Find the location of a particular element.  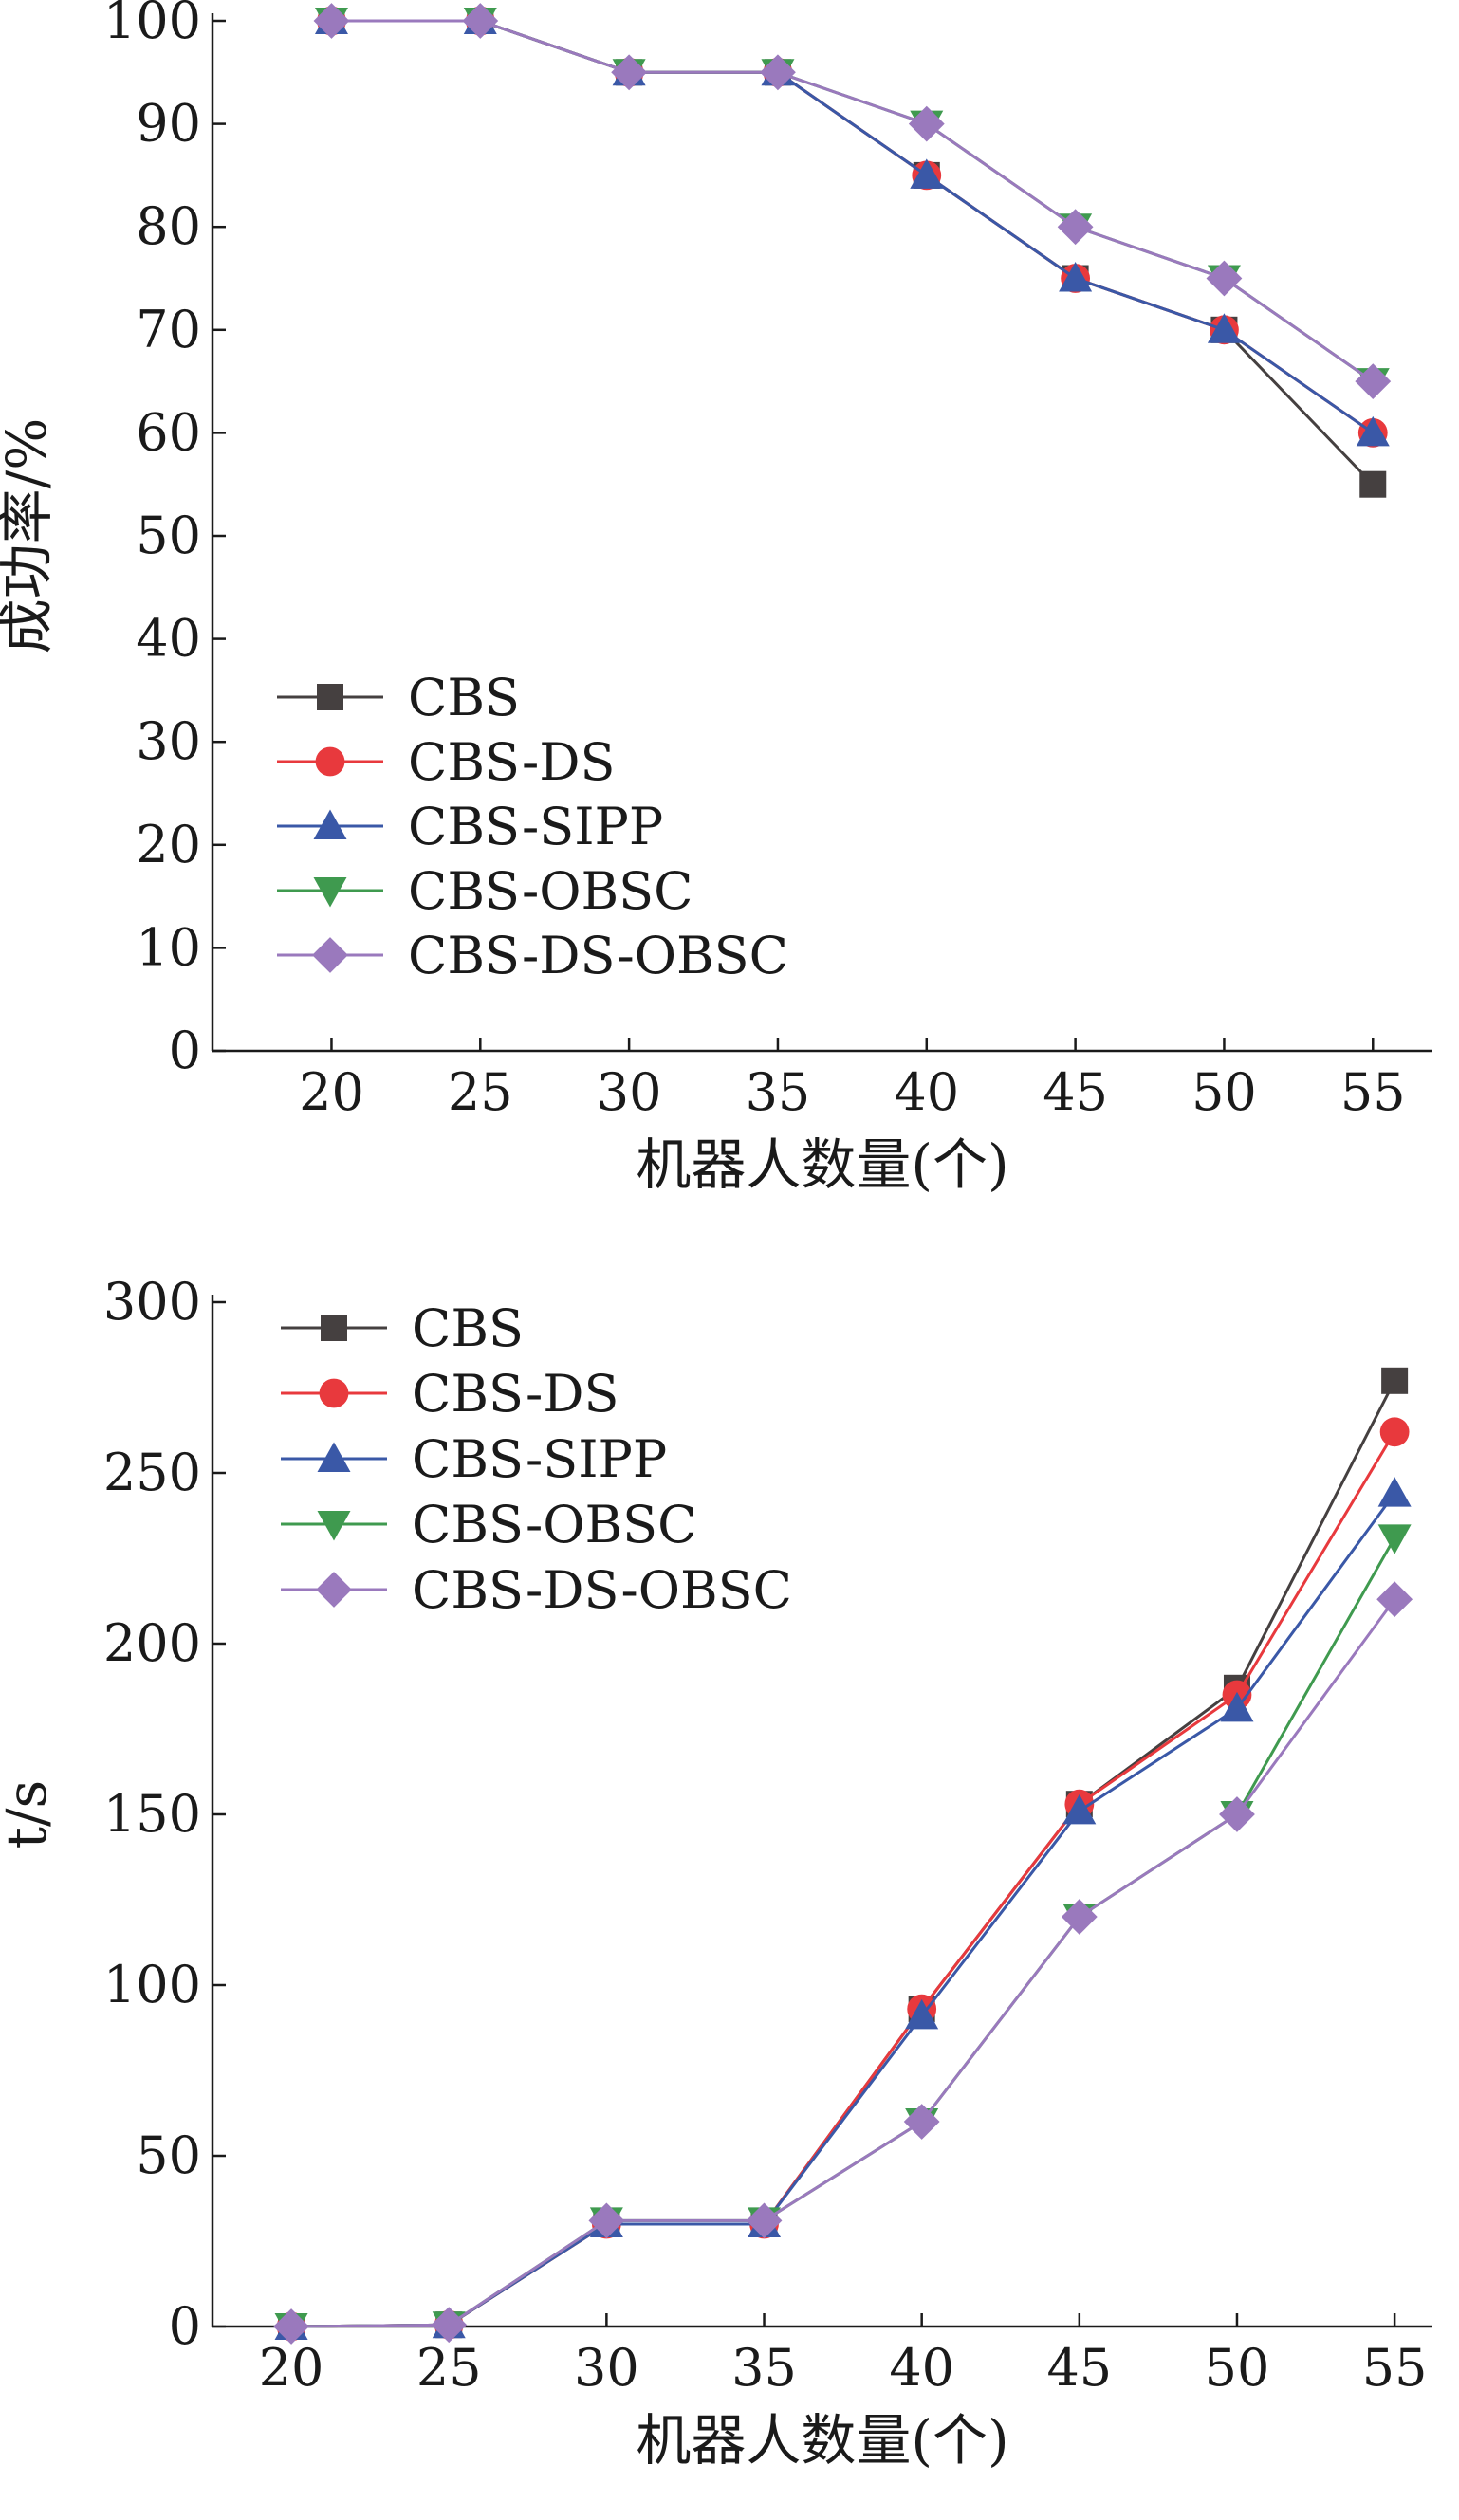

y-tick-label: 40 is located at coordinates (169, 639).